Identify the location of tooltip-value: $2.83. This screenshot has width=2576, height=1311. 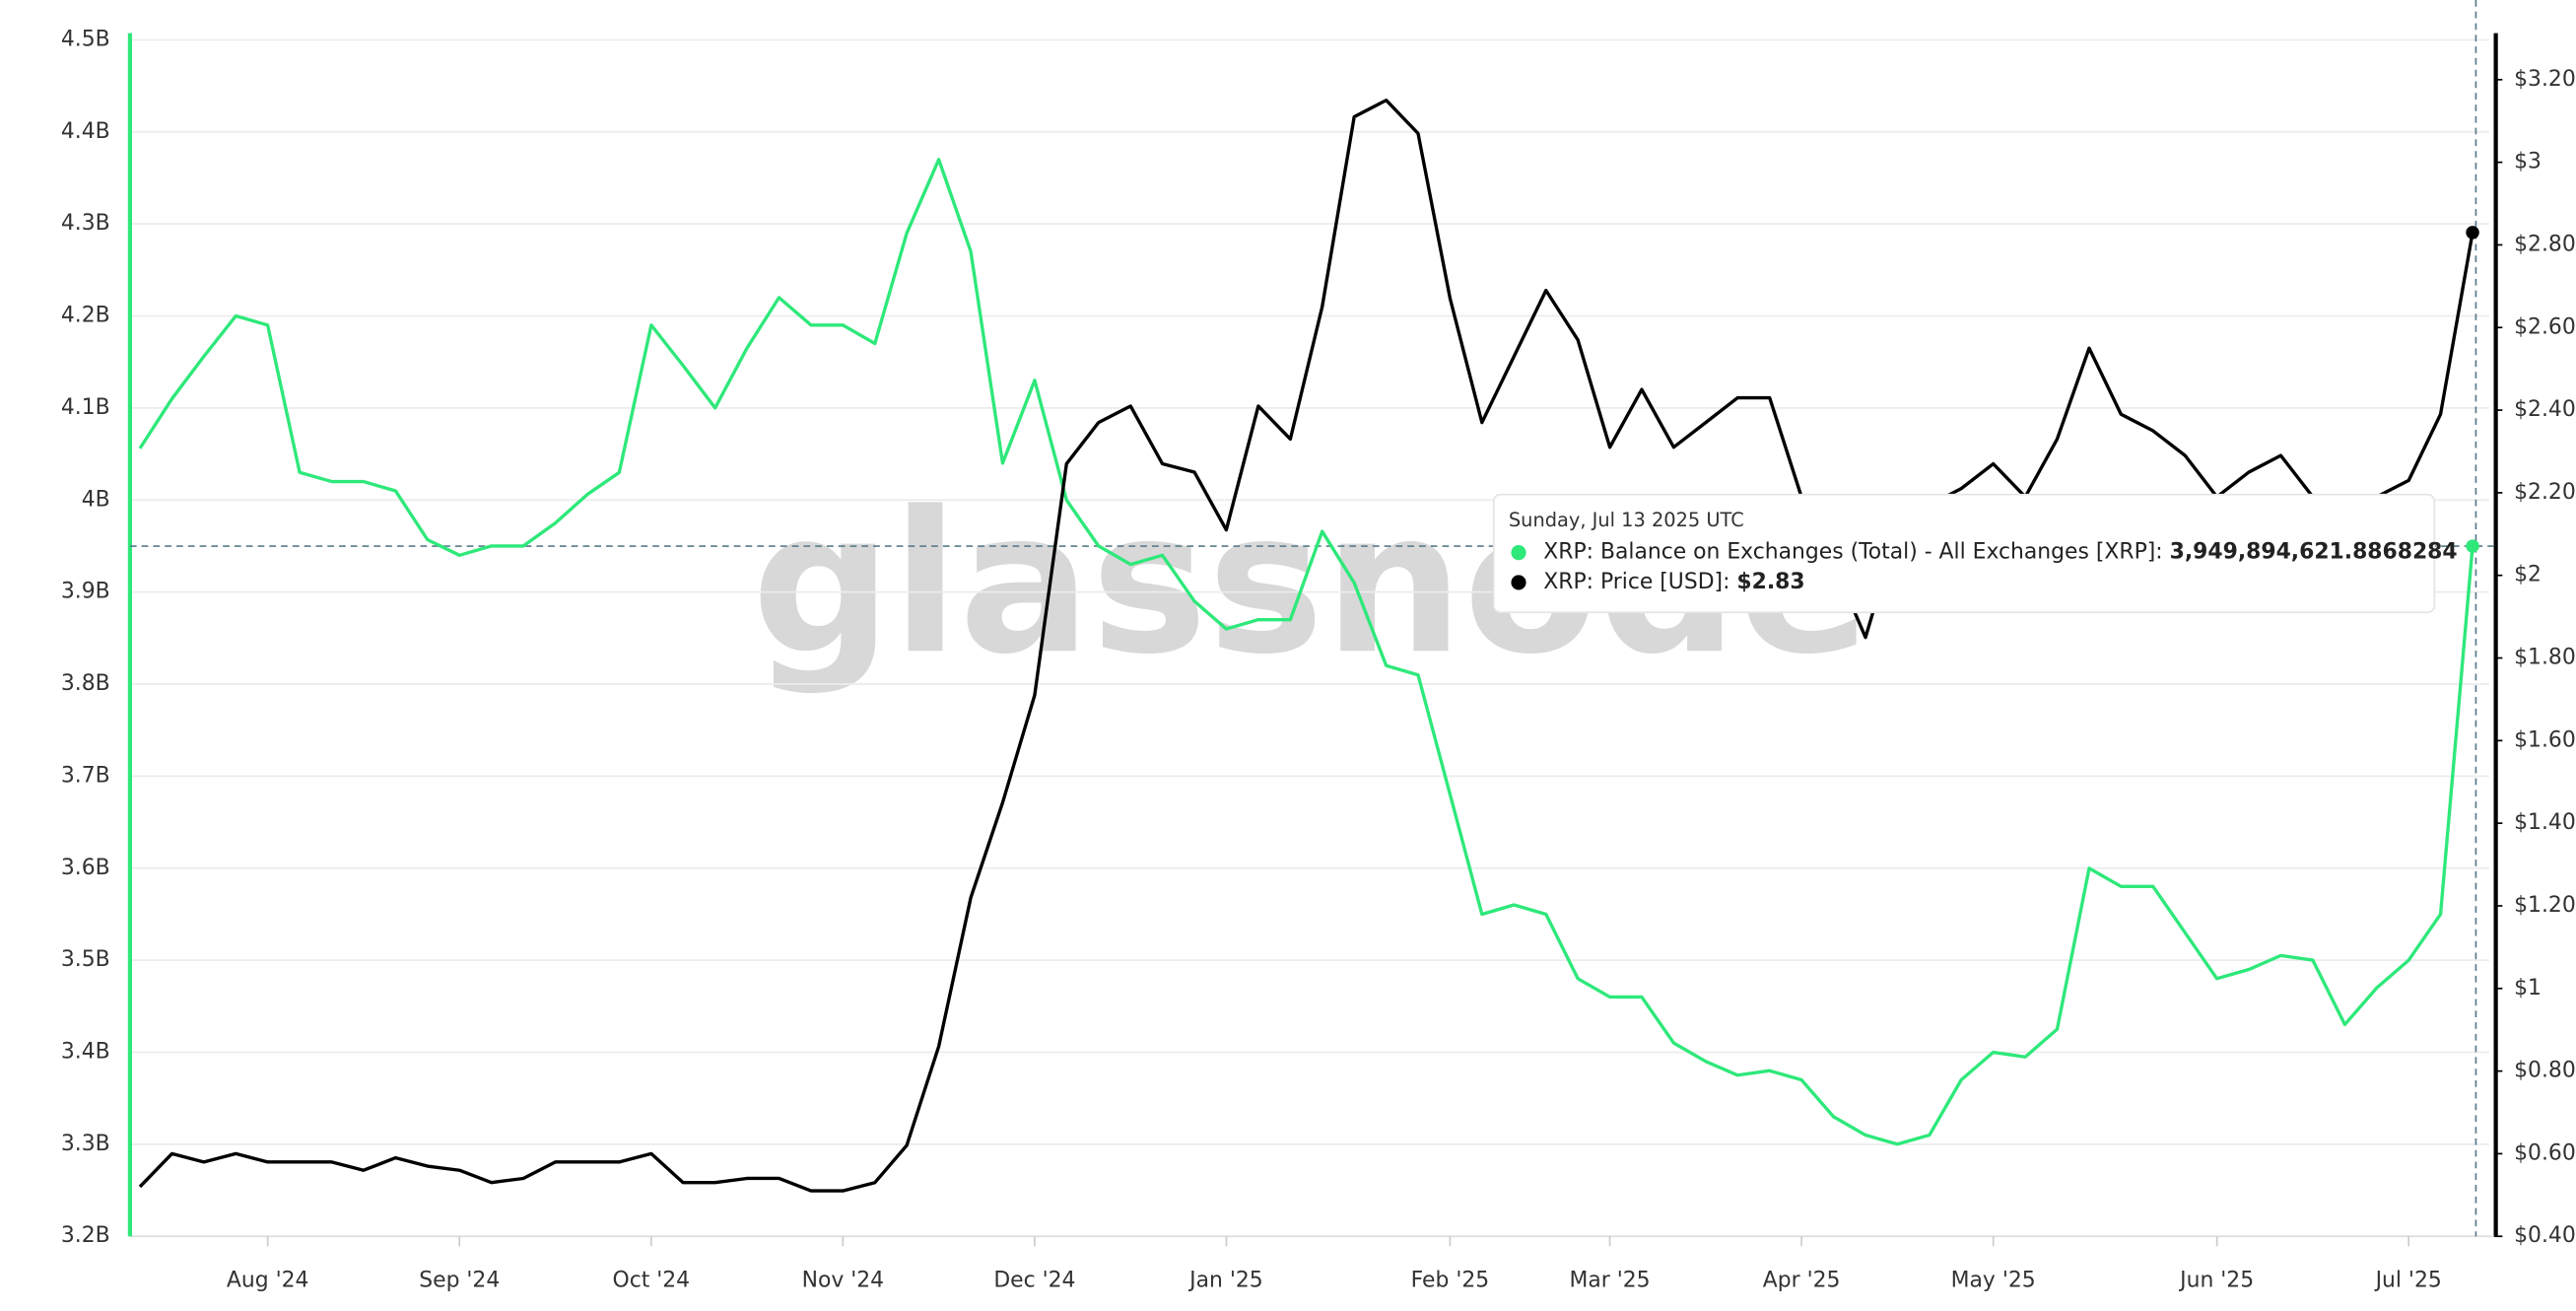
(1770, 582).